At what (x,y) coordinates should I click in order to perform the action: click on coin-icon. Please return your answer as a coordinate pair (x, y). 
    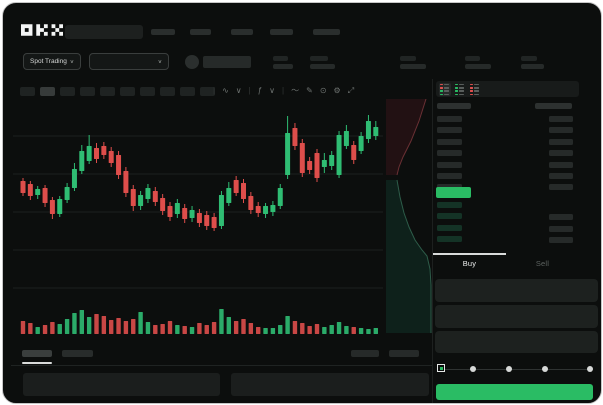
    Looking at the image, I should click on (192, 62).